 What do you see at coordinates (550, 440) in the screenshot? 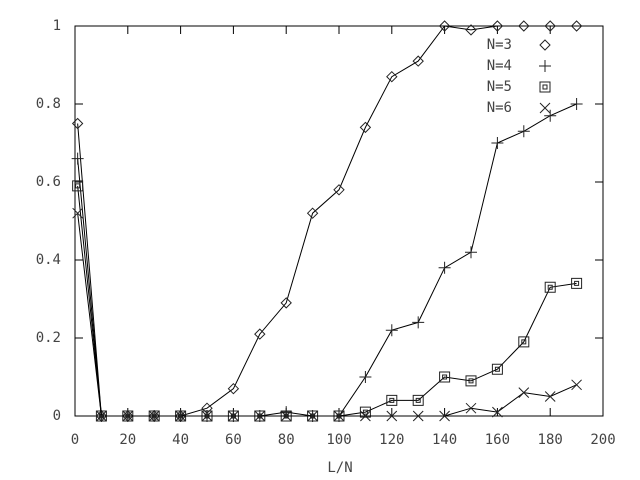
I see `x-tick-label: 180` at bounding box center [550, 440].